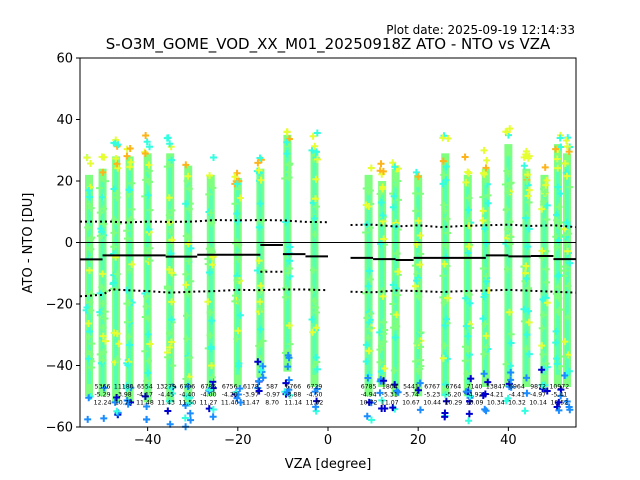 The width and height of the screenshot is (640, 480). I want to click on bin-stat-label: -5.23, so click(432, 395).